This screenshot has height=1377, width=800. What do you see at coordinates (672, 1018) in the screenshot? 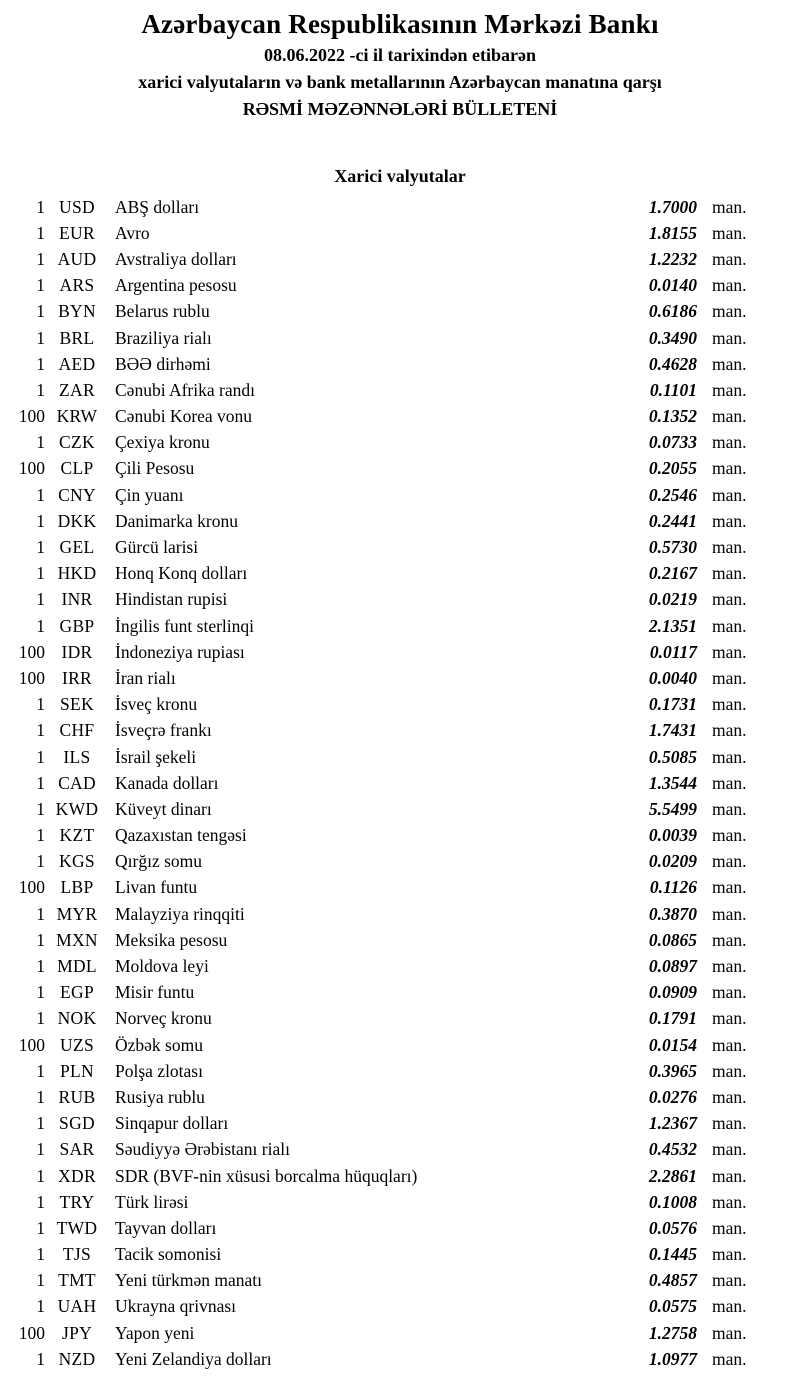
I see `rate-value: 0.1791` at bounding box center [672, 1018].